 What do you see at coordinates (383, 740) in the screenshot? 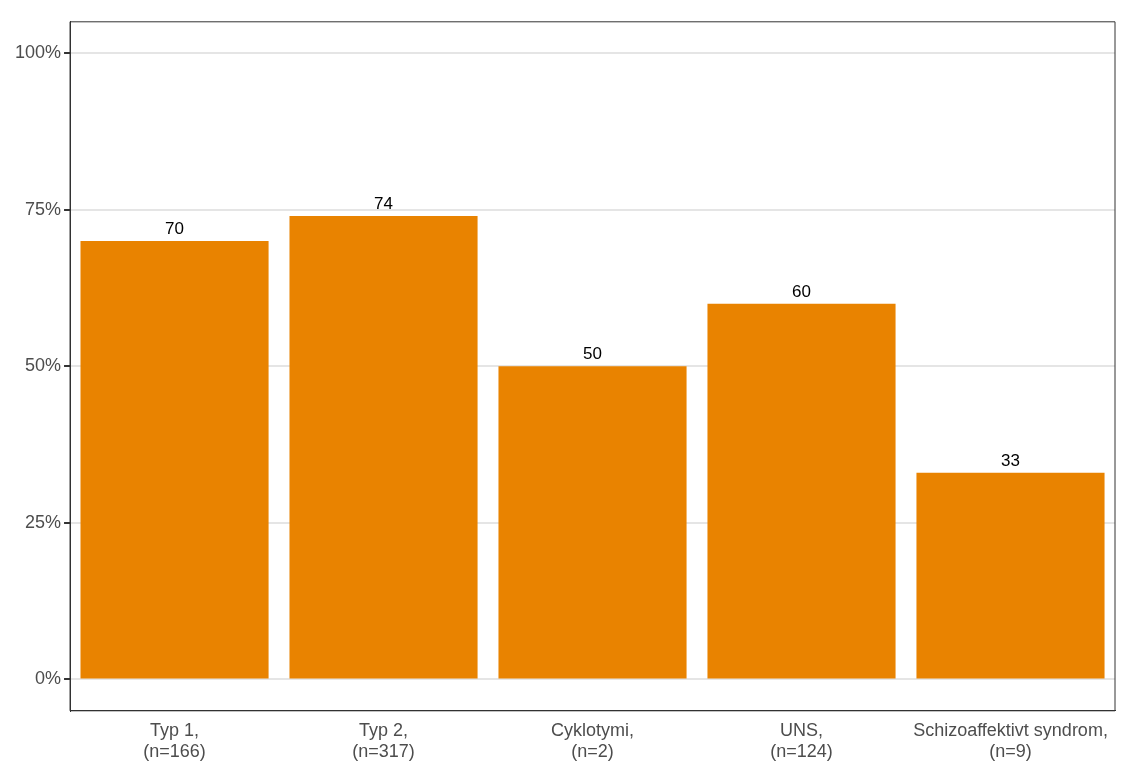
I see `x-tick-label: Typ 2, (n=317)` at bounding box center [383, 740].